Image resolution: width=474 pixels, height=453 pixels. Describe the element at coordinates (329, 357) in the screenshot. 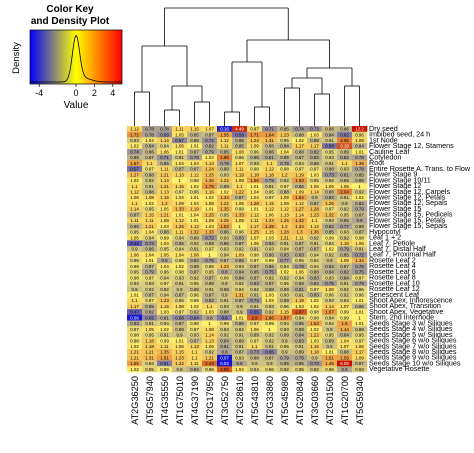

I see `heatmap-cell-value: 1.51` at that location.